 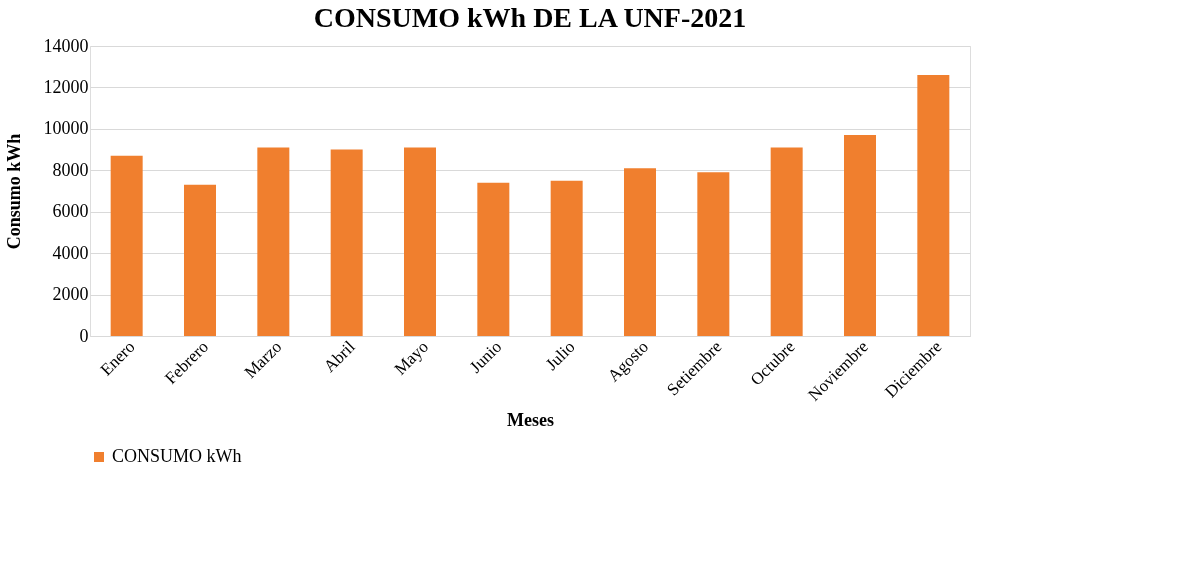 What do you see at coordinates (70, 294) in the screenshot?
I see `y-tick-label: 2000` at bounding box center [70, 294].